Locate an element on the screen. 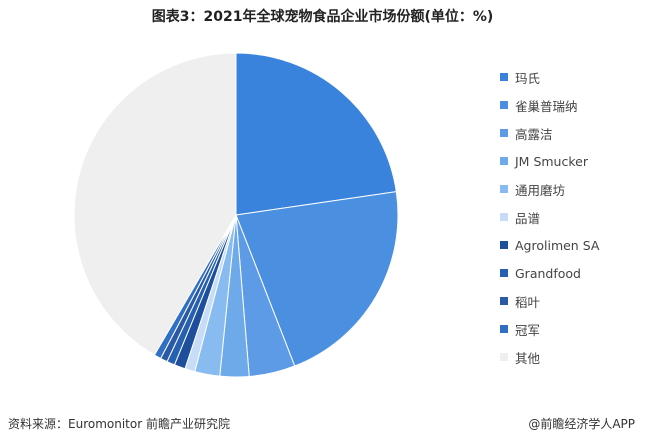 The height and width of the screenshot is (442, 645). legend-label: 玛氏 is located at coordinates (528, 78).